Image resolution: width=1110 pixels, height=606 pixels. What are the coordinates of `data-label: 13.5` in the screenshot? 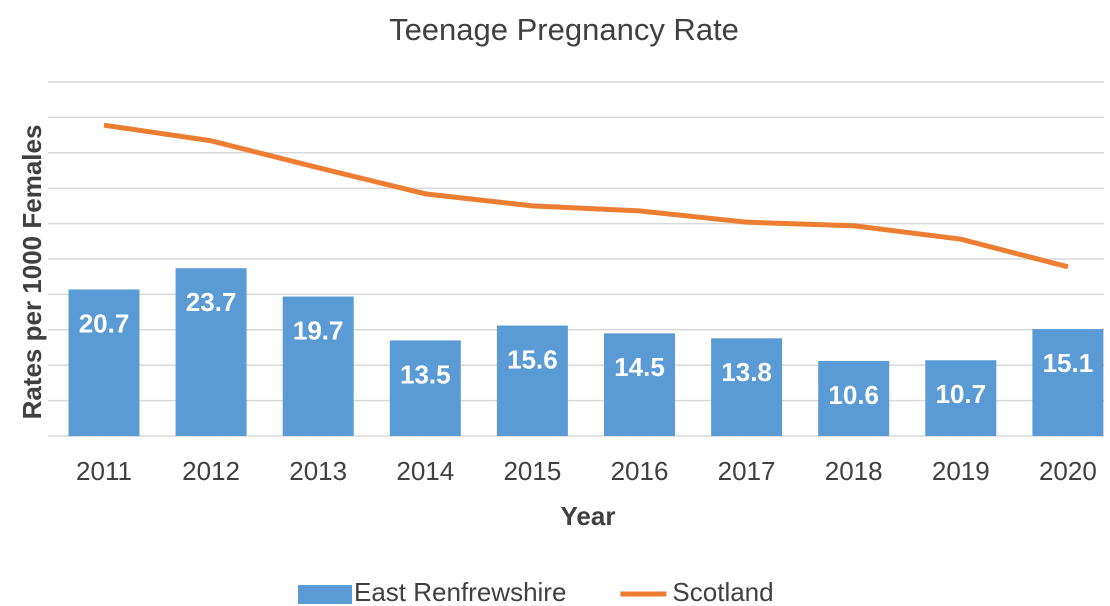 It's located at (425, 374).